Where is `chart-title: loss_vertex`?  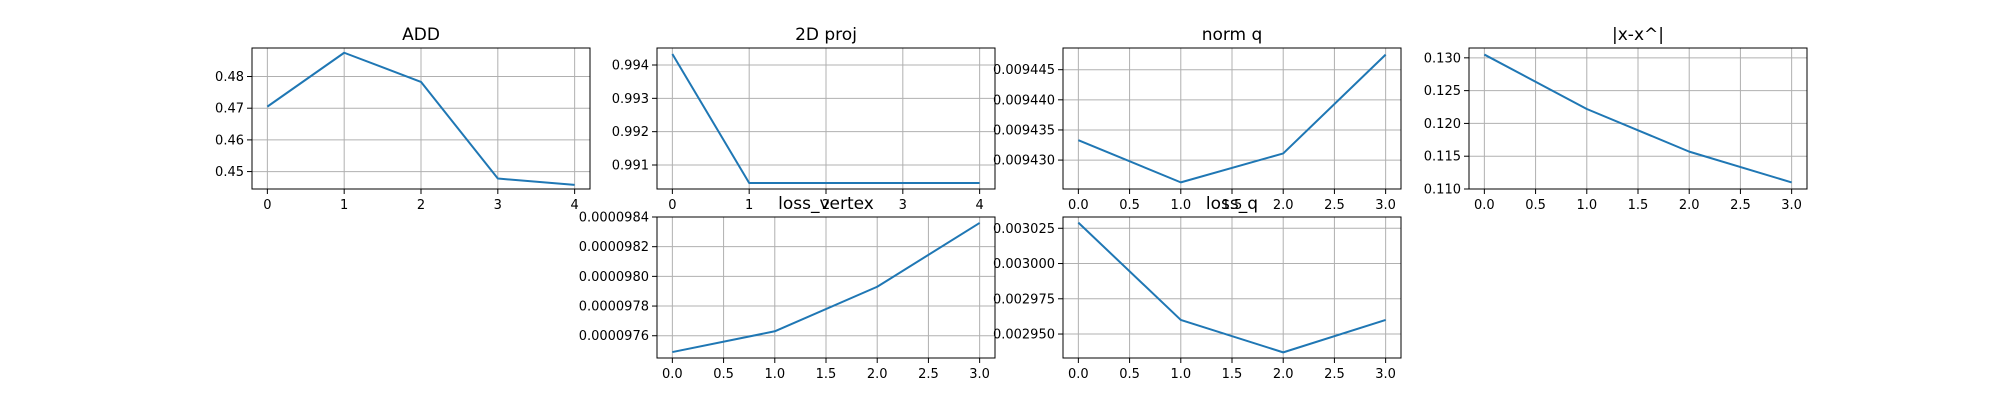 chart-title: loss_vertex is located at coordinates (826, 204).